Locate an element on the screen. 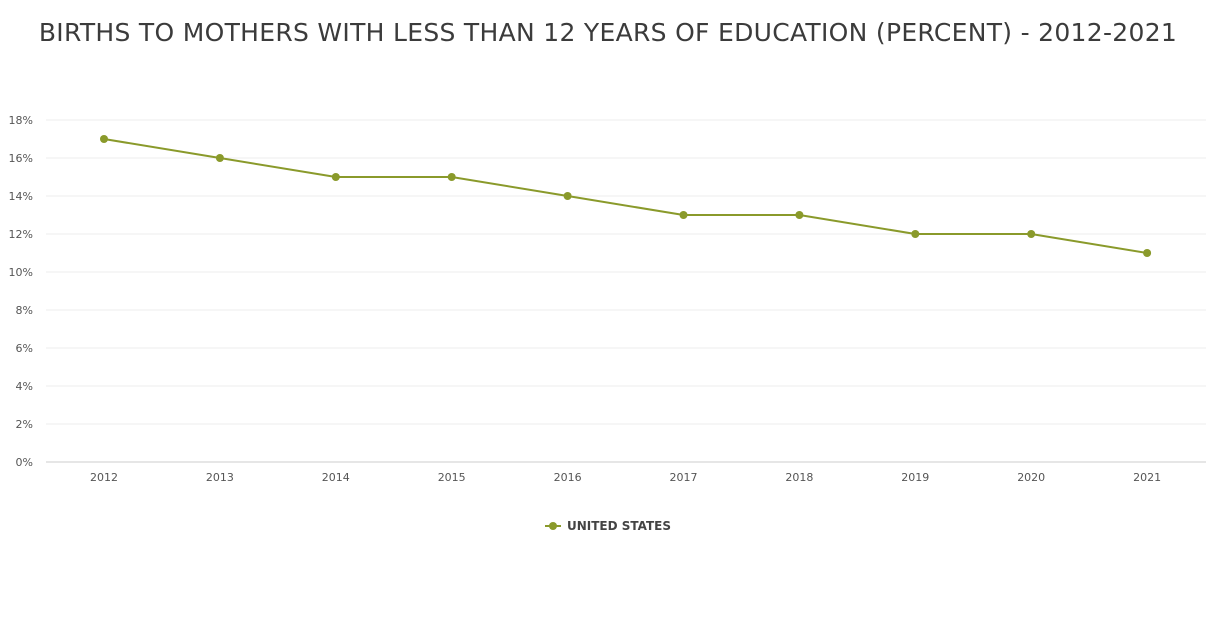 The width and height of the screenshot is (1216, 620). y-tick-label: 12% is located at coordinates (21, 234).